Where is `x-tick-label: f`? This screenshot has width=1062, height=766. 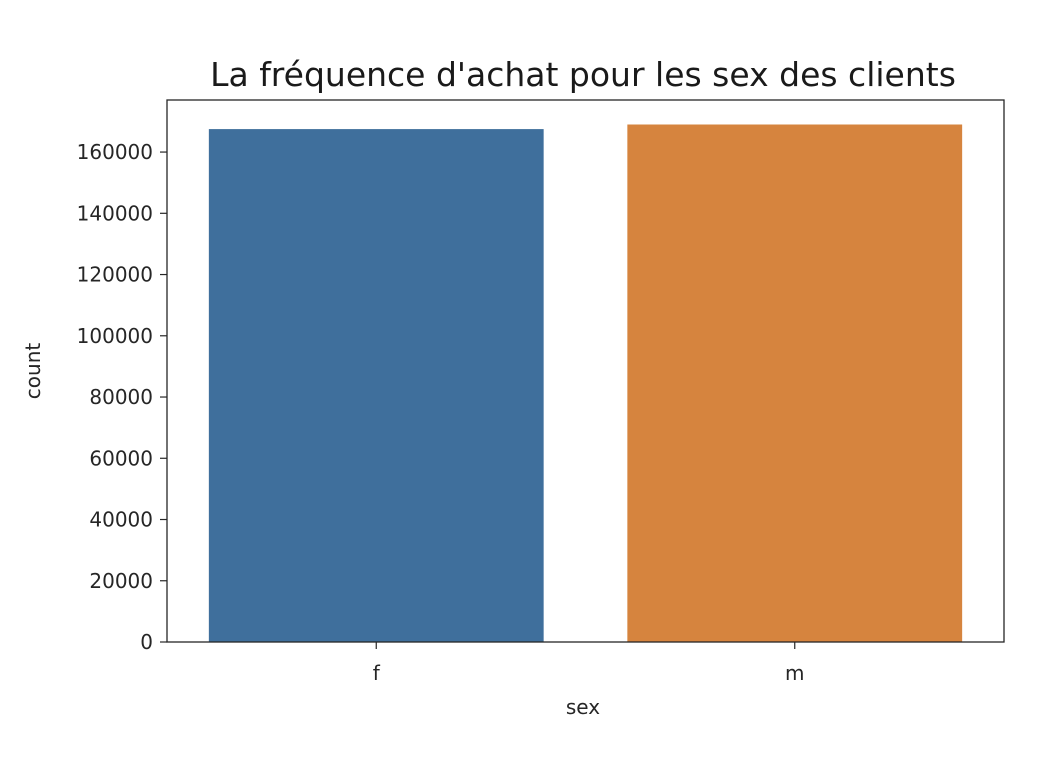
x-tick-label: f is located at coordinates (377, 673).